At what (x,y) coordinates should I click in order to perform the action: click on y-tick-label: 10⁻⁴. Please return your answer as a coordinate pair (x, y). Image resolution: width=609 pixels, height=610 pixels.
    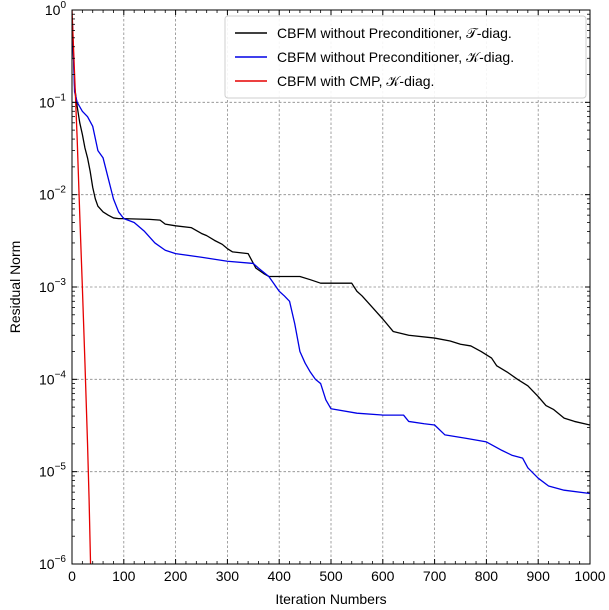
    Looking at the image, I should click on (52, 378).